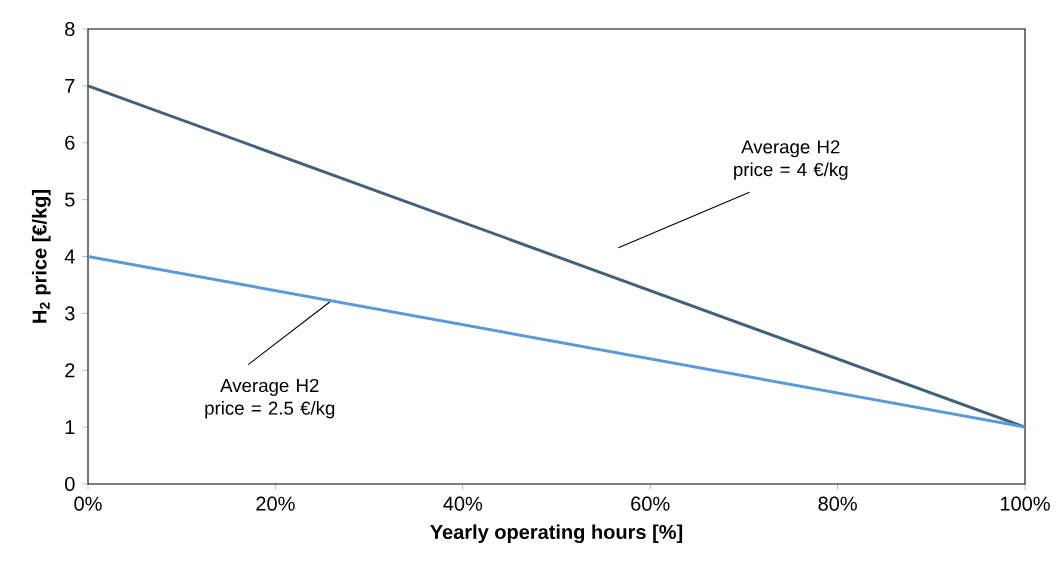 Image resolution: width=1059 pixels, height=568 pixels. I want to click on y-tick-label: 7, so click(70, 85).